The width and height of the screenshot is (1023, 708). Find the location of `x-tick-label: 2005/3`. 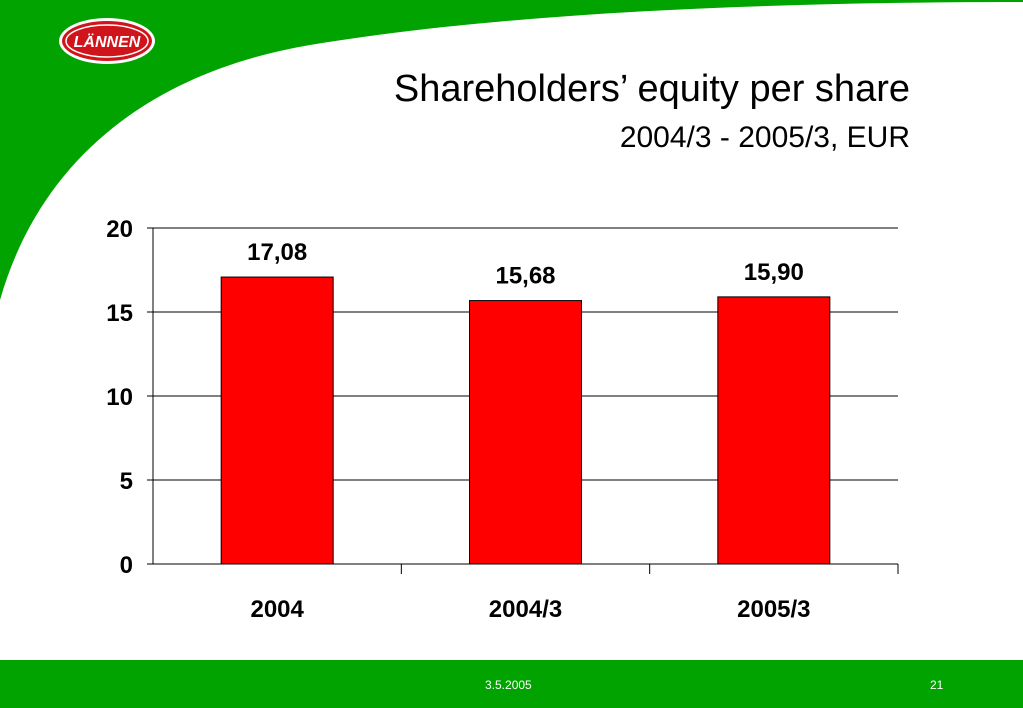

x-tick-label: 2005/3 is located at coordinates (773, 609).